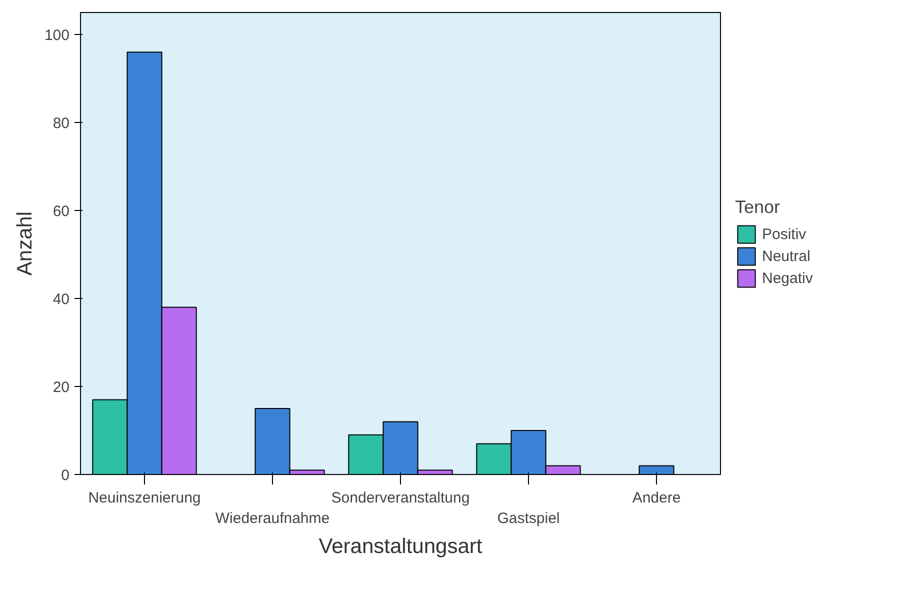 The image size is (905, 589). What do you see at coordinates (786, 256) in the screenshot?
I see `legend-label: Neutral` at bounding box center [786, 256].